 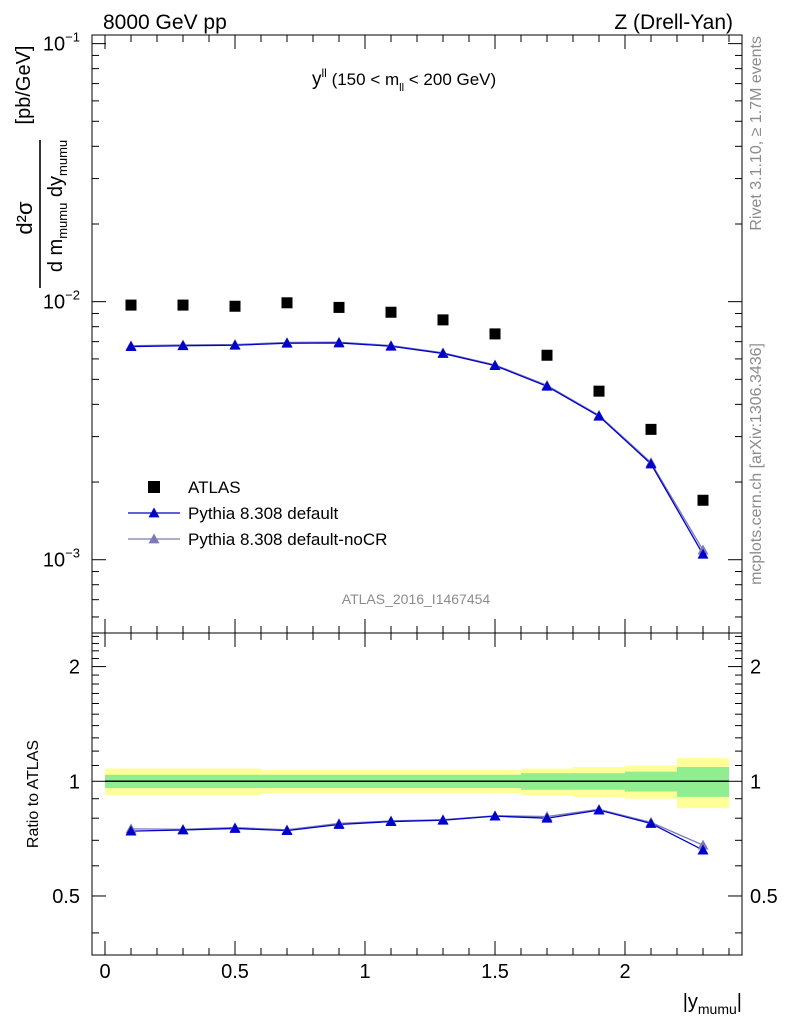 I want to click on ylabel-den-sub2: mumu, so click(x=62, y=158).